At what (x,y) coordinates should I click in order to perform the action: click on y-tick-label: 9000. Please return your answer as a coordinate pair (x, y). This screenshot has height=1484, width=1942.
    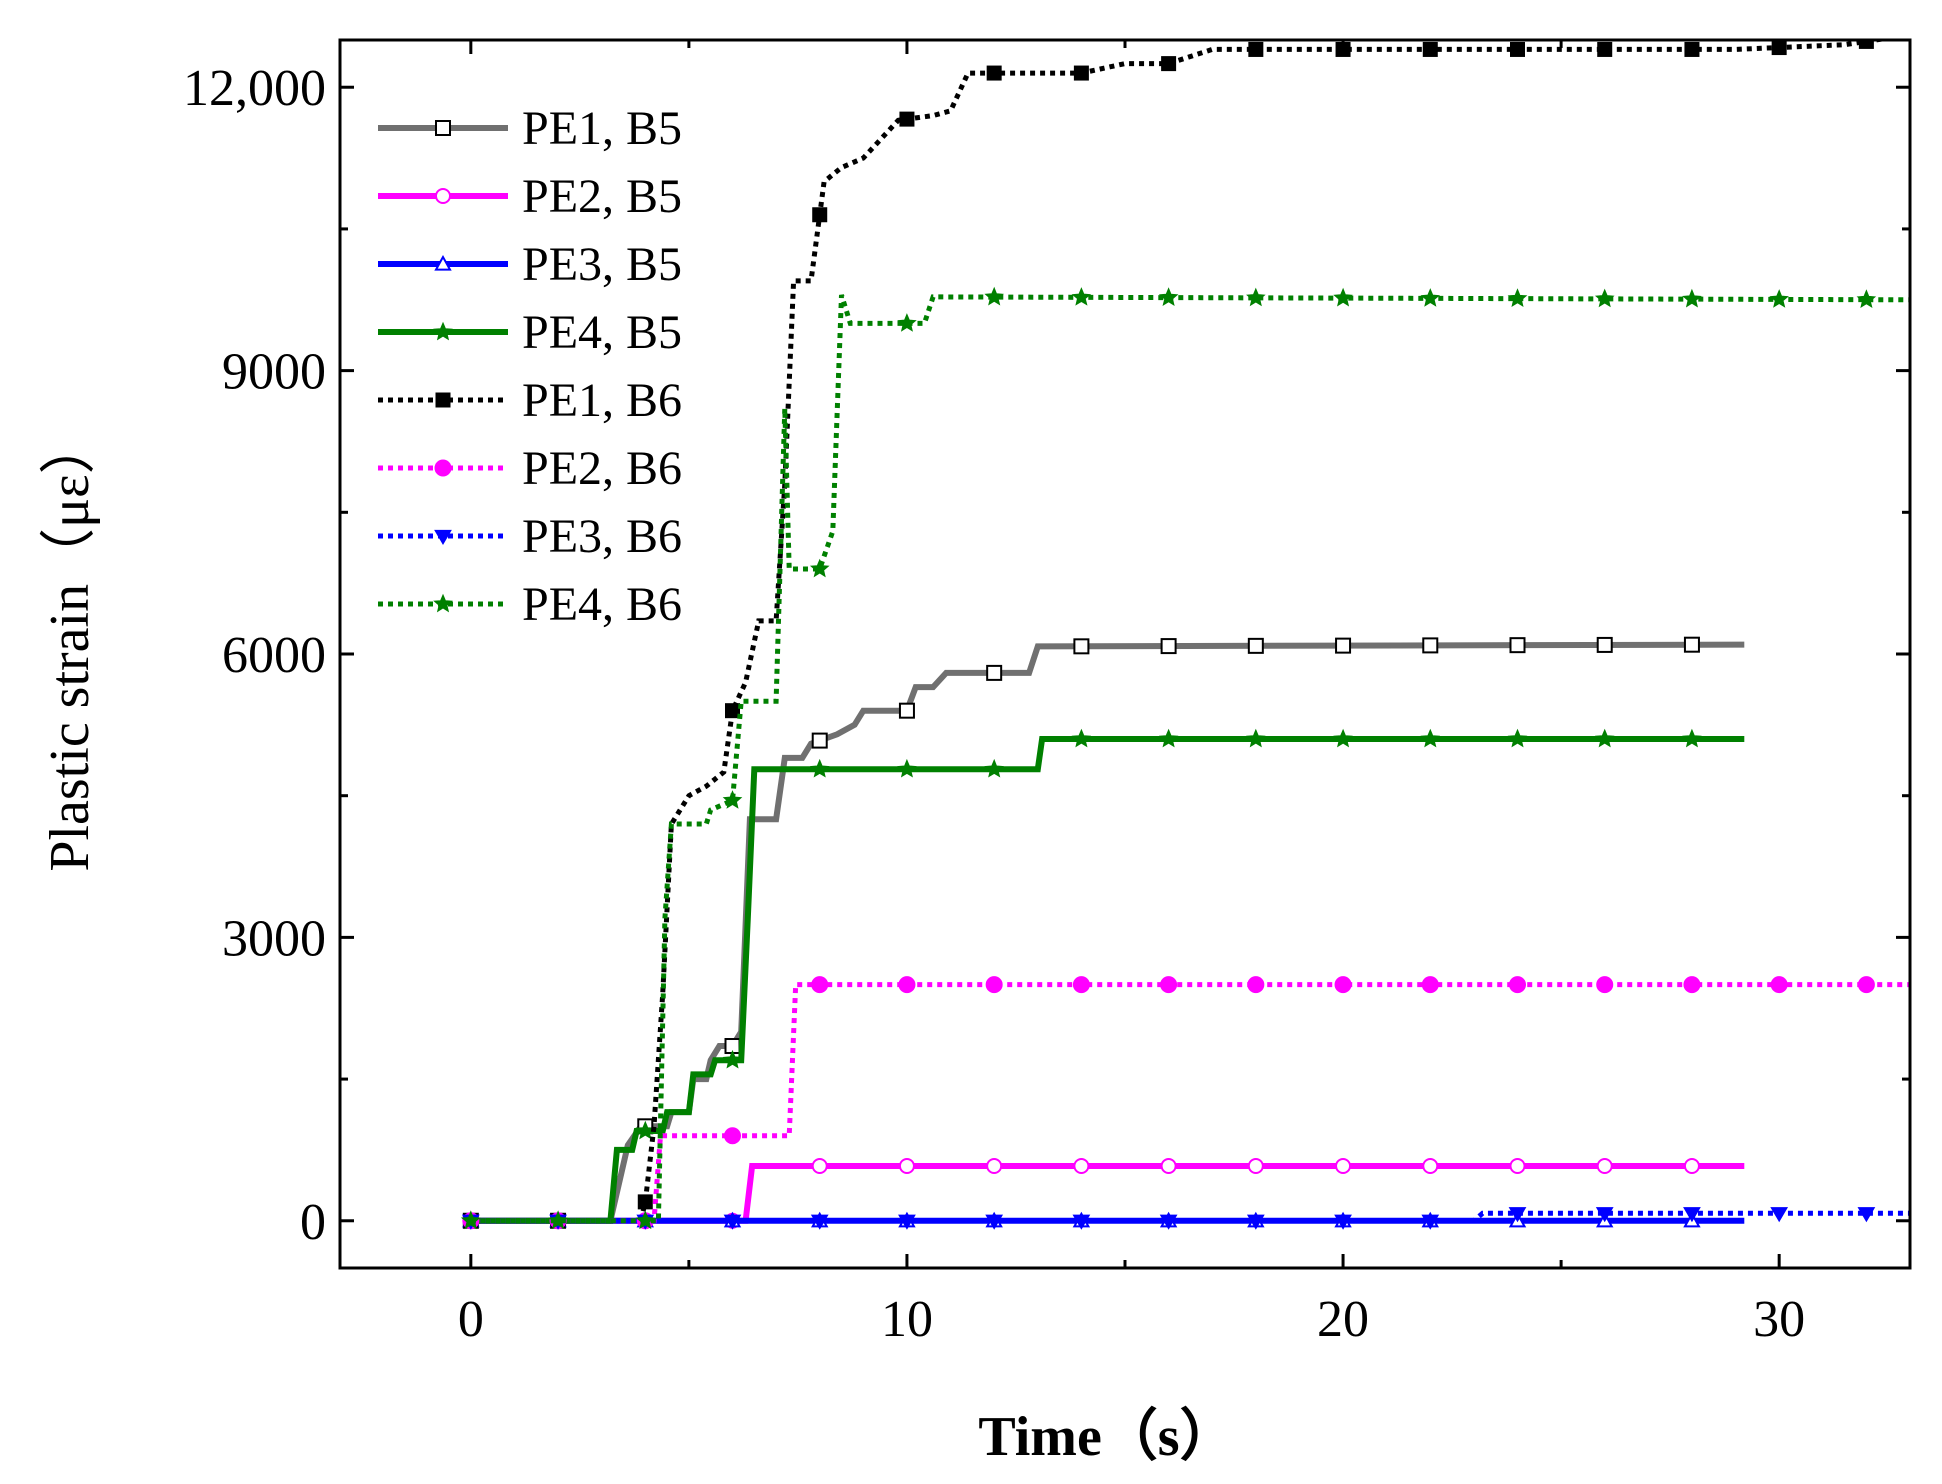
    Looking at the image, I should click on (274, 372).